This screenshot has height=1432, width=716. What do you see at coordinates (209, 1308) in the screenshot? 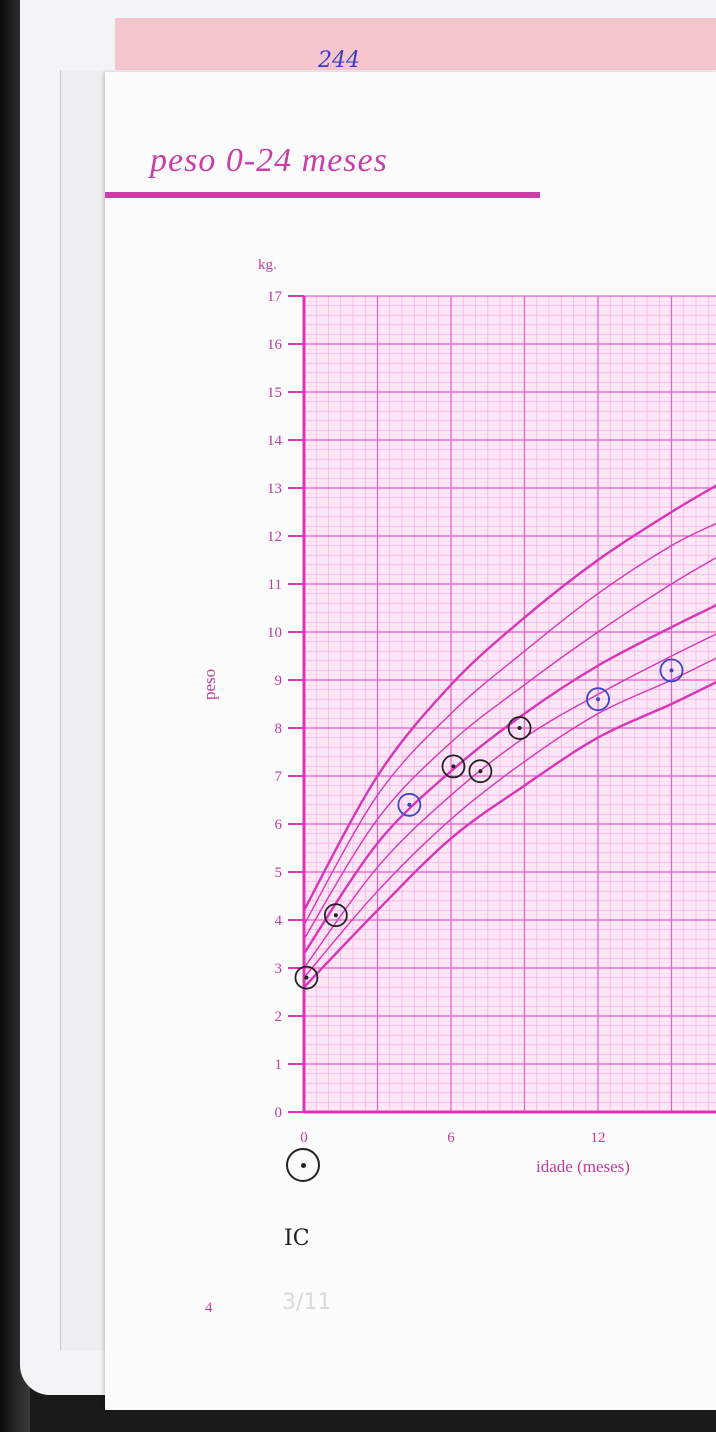
I see `page-number: 4` at bounding box center [209, 1308].